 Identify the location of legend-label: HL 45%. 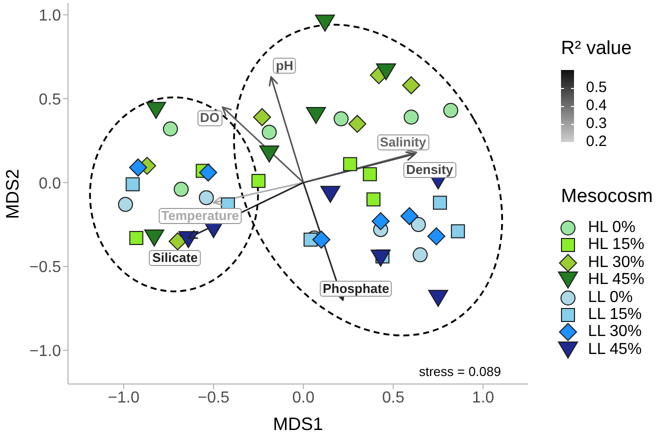
(616, 279).